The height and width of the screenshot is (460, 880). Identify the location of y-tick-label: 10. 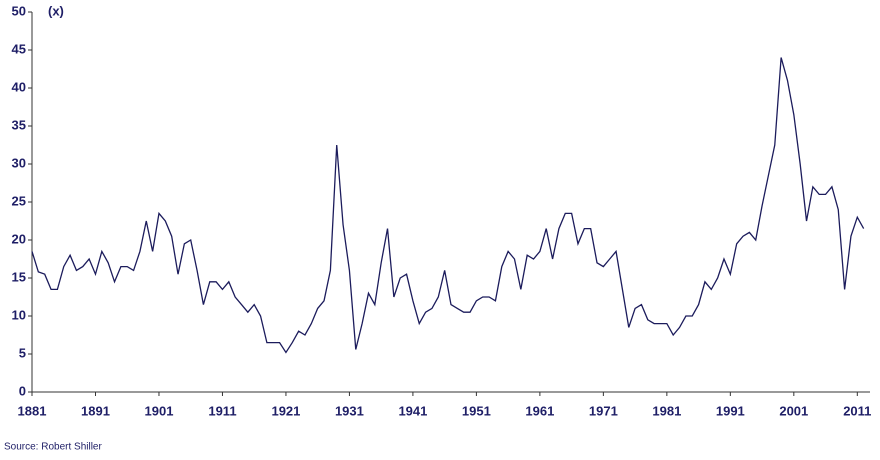
(19, 314).